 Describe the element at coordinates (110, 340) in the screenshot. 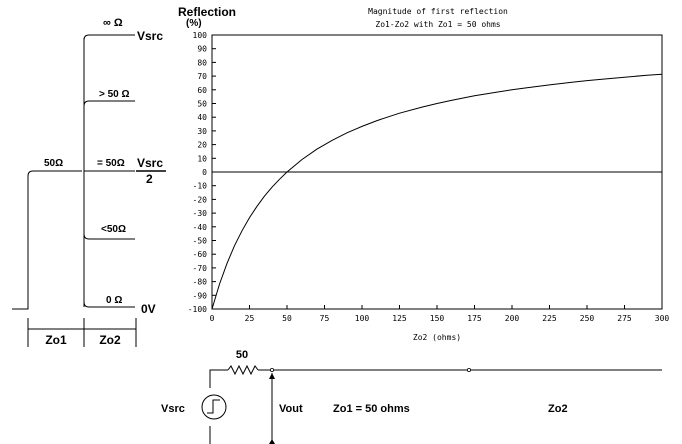

I see `segment-zo2-label: Zo2` at that location.